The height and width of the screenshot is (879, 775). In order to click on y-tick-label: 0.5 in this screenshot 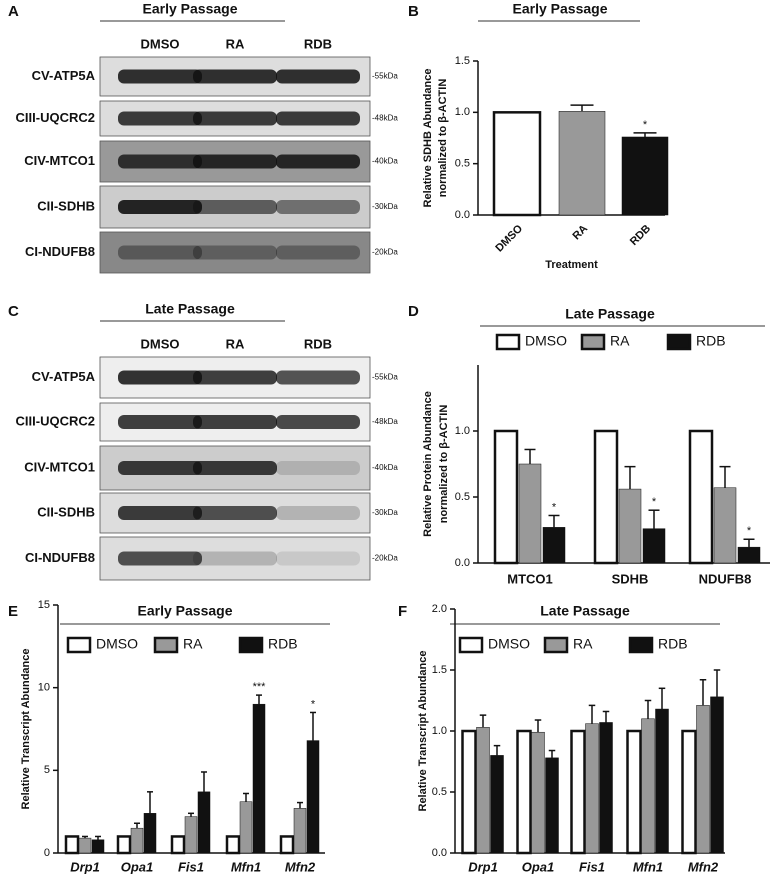, I will do `click(462, 497)`.